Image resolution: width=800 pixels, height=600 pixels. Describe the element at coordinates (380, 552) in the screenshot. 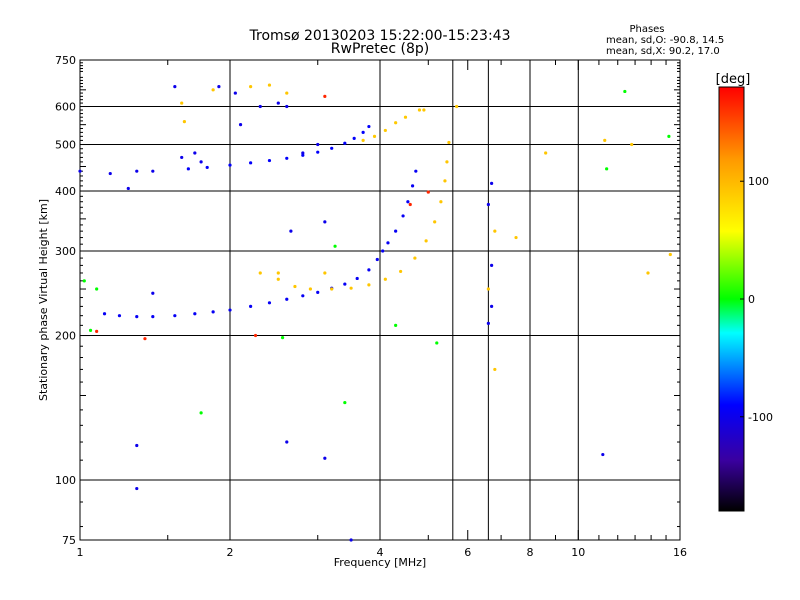

I see `x-tick-label: 4` at that location.